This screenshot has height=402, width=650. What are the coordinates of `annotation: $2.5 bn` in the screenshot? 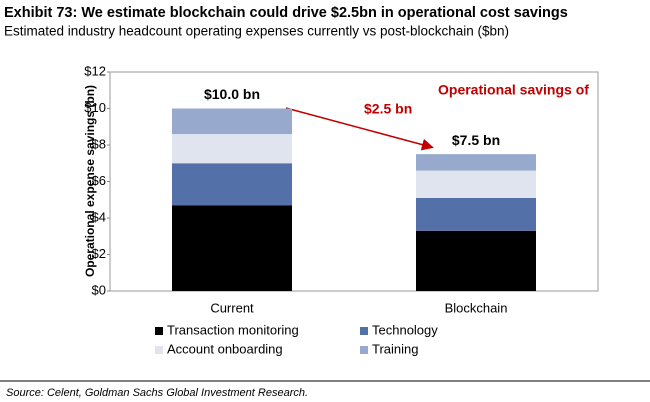 It's located at (388, 109).